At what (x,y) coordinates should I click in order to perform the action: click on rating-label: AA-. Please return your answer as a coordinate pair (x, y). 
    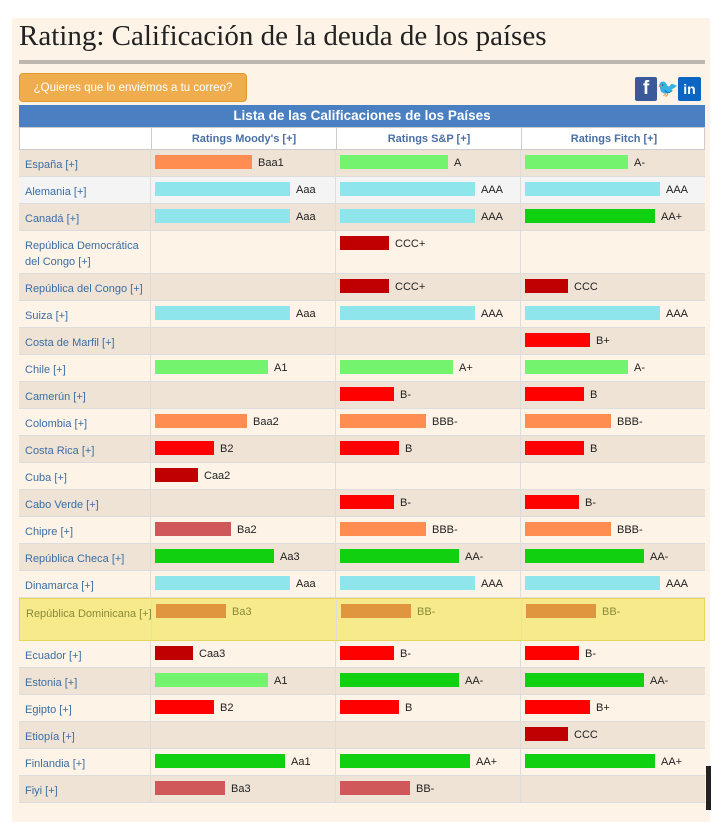
    Looking at the image, I should click on (474, 681).